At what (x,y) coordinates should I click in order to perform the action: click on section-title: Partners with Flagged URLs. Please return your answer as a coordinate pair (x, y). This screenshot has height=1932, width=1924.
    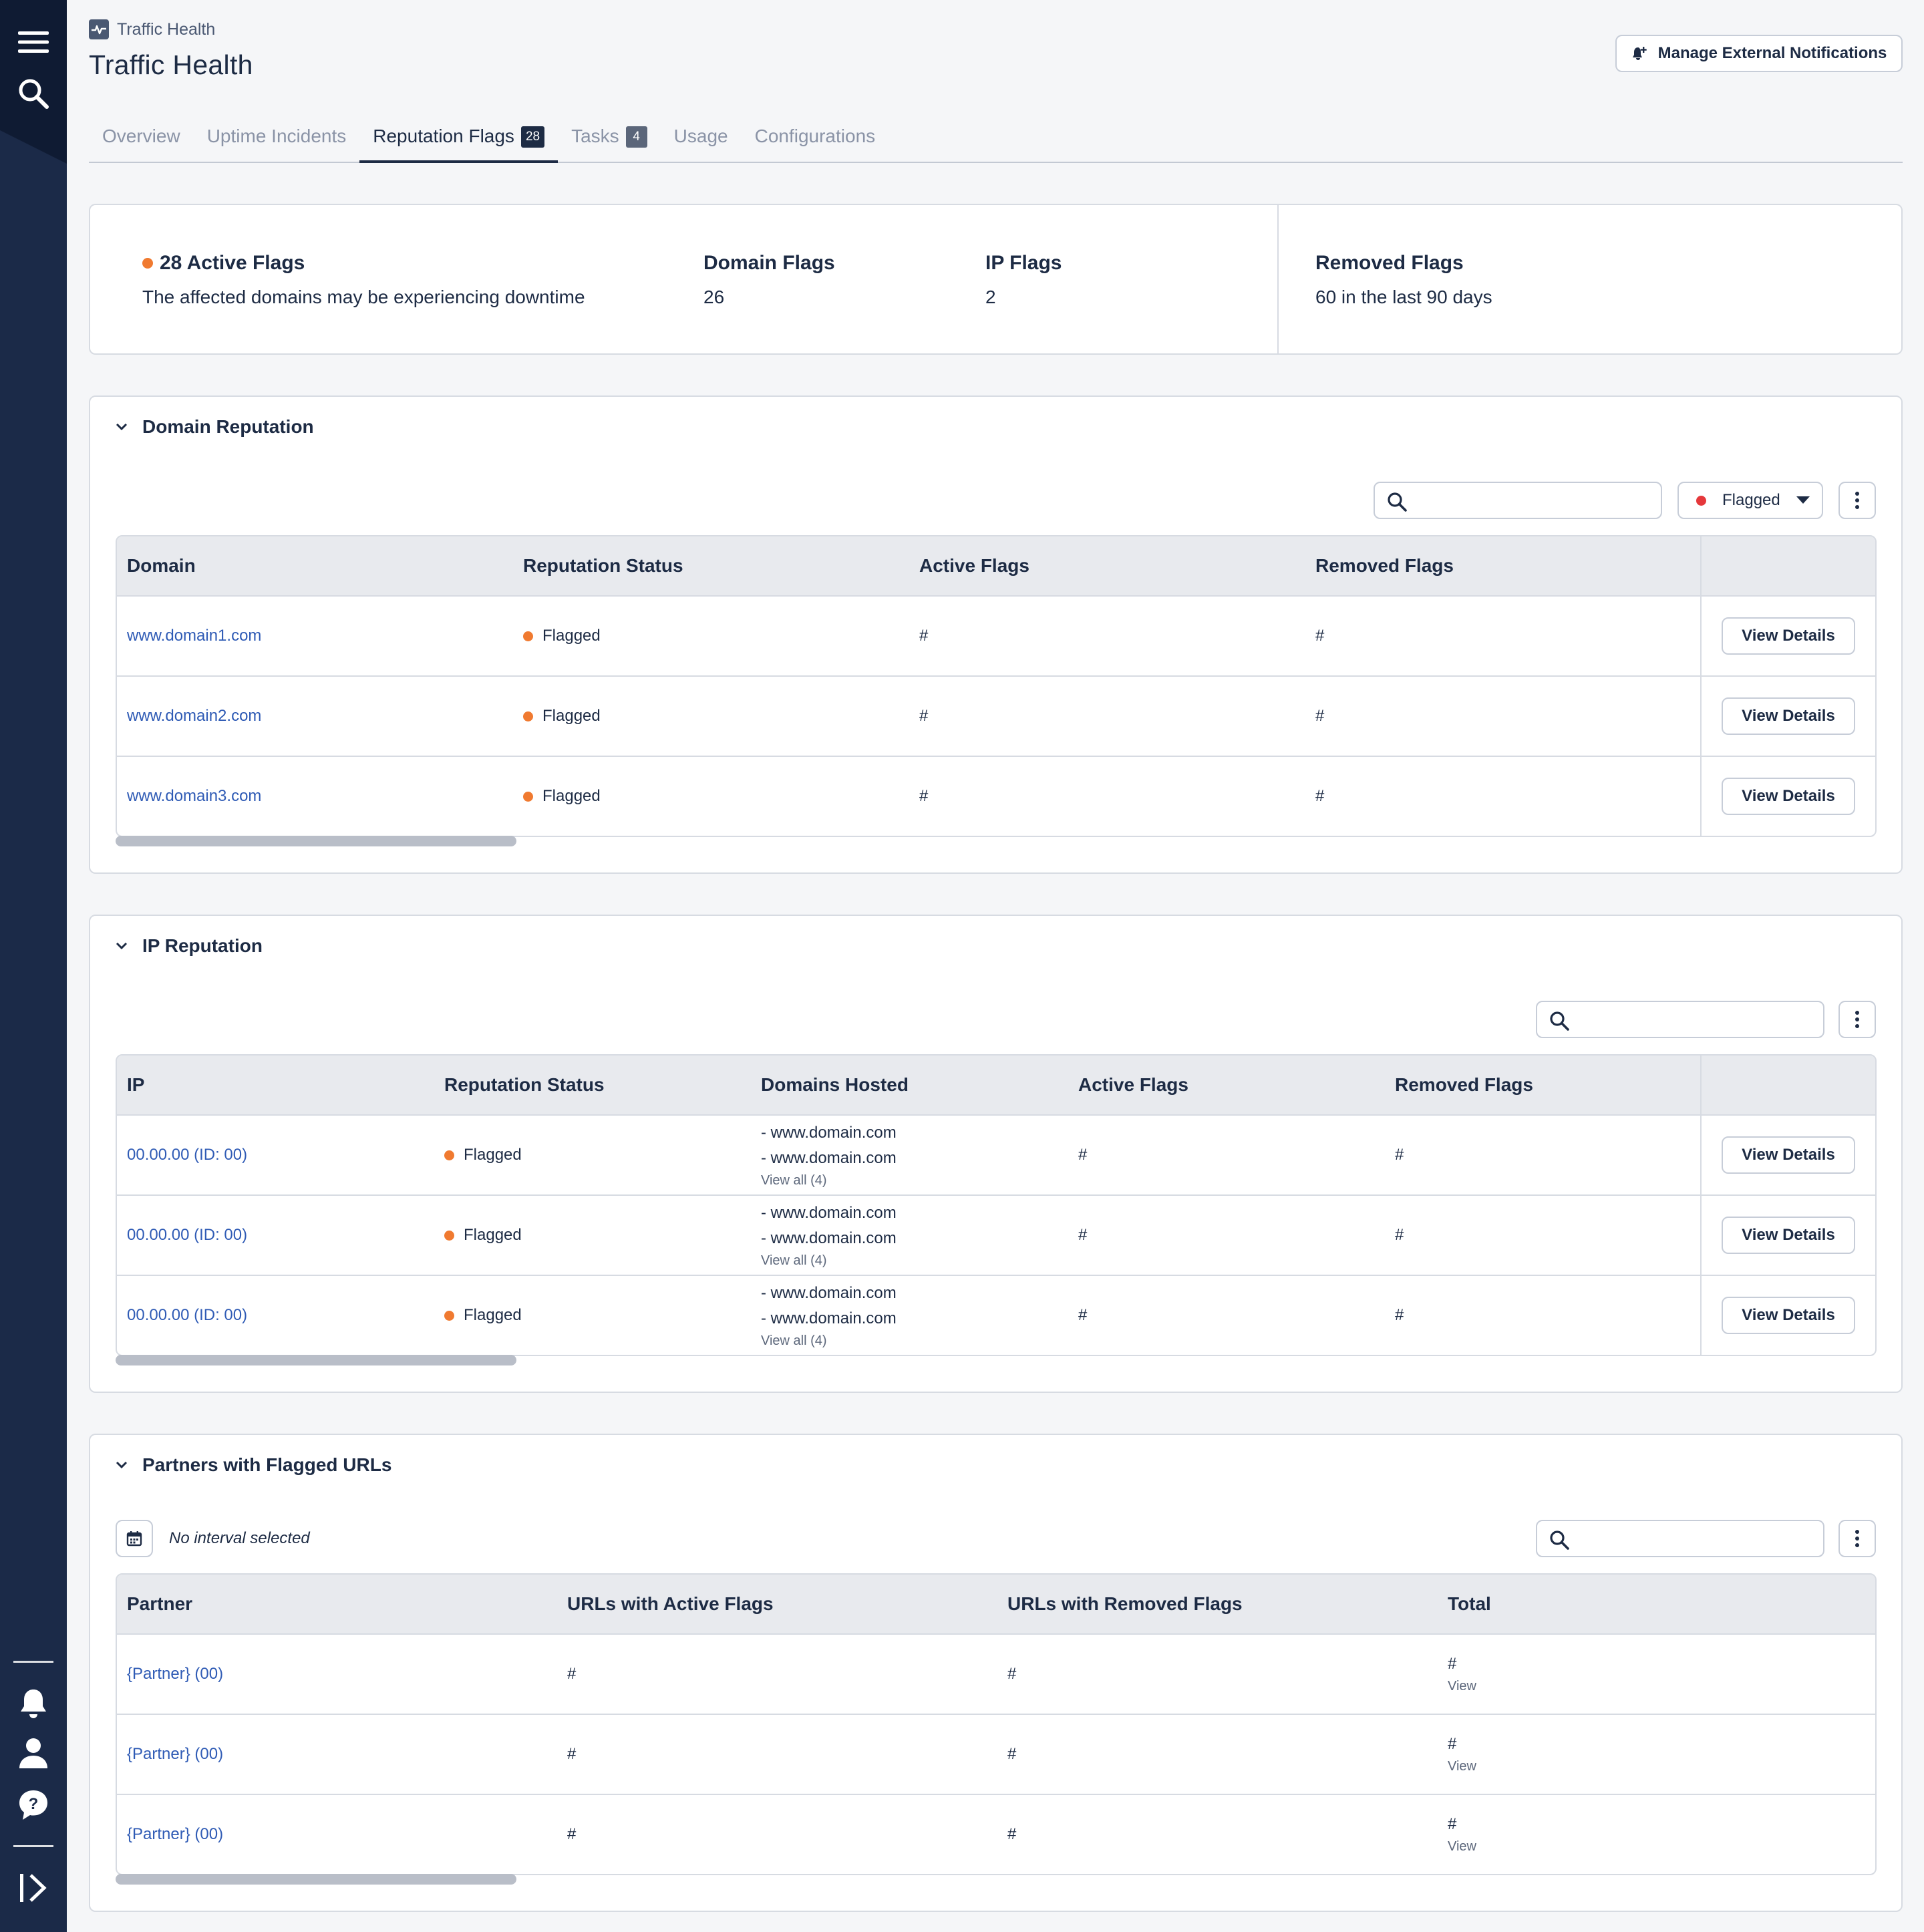
    Looking at the image, I should click on (267, 1464).